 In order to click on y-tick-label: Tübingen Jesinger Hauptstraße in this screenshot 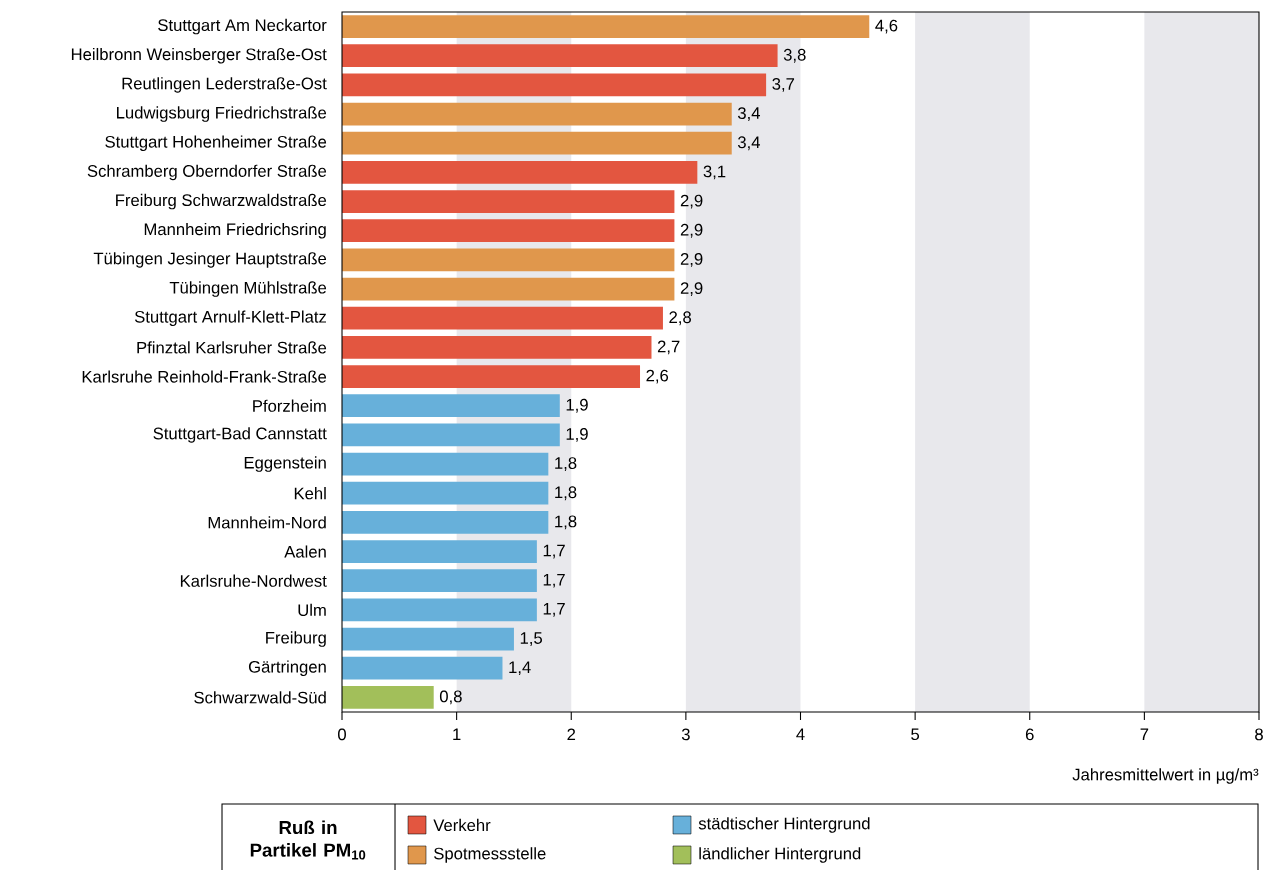, I will do `click(210, 260)`.